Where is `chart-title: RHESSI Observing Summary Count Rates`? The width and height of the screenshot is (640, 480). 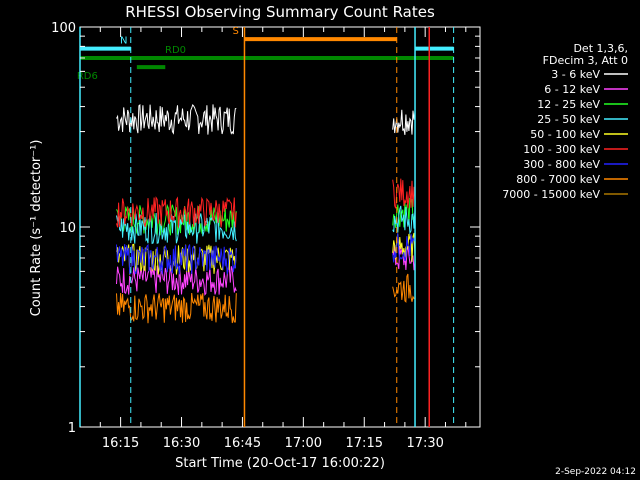 chart-title: RHESSI Observing Summary Count Rates is located at coordinates (280, 12).